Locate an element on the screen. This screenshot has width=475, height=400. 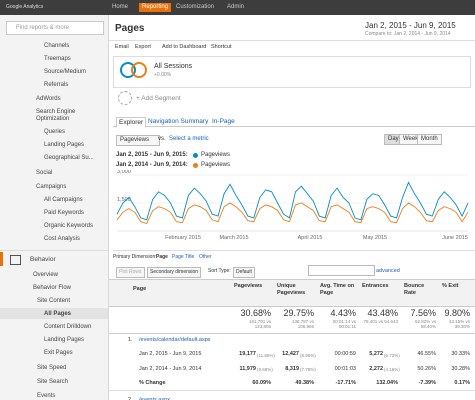
nav-tab: Admin is located at coordinates (236, 7).